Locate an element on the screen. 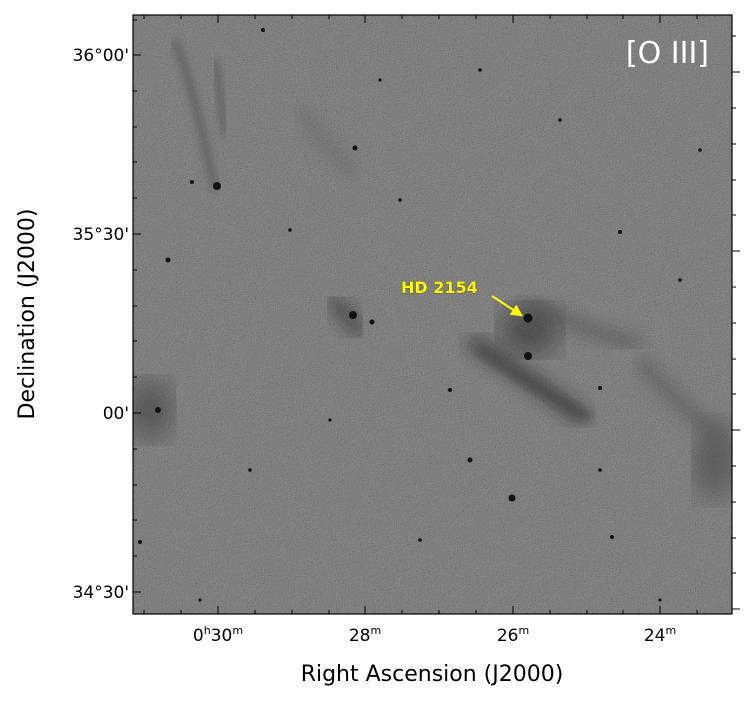 The height and width of the screenshot is (702, 748). annotation-arrow is located at coordinates (507, 306).